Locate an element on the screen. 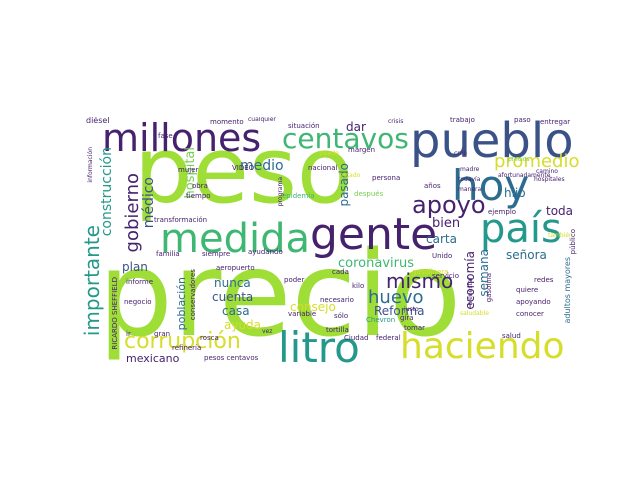 The height and width of the screenshot is (480, 640). word-apoyando: apoyando is located at coordinates (533, 302).